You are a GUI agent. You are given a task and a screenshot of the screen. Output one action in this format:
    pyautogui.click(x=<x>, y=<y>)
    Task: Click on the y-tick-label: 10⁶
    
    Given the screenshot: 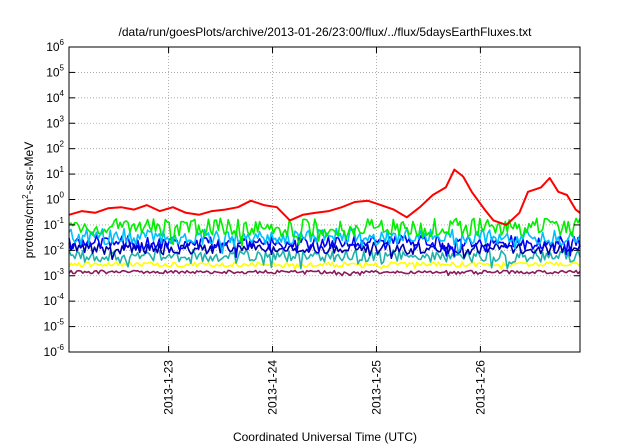 What is the action you would take?
    pyautogui.click(x=55, y=46)
    